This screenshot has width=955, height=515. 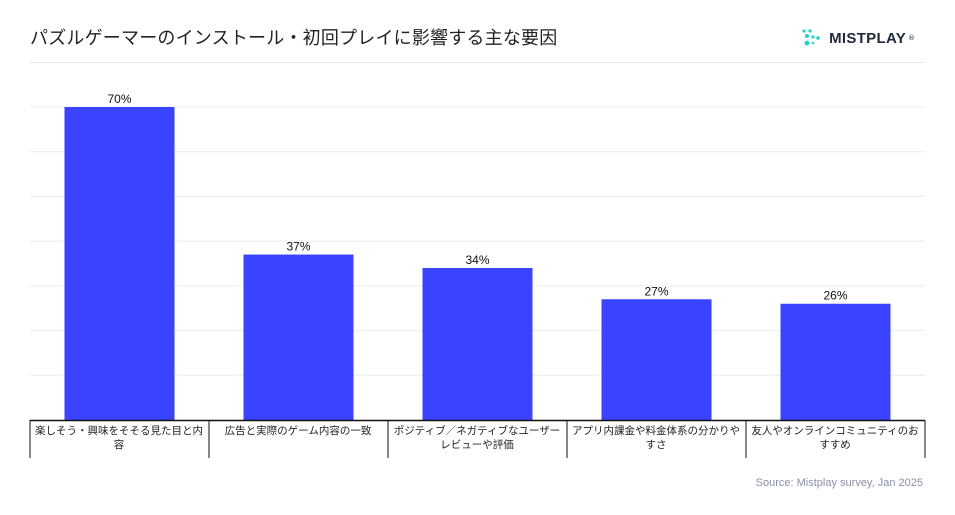 I want to click on brand-registered-mark: ®, so click(x=911, y=38).